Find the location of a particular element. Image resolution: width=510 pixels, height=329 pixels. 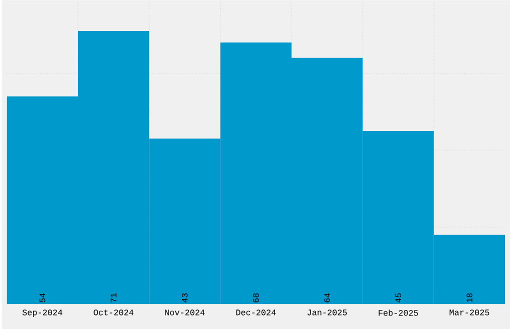

data-label: 64 is located at coordinates (327, 297).